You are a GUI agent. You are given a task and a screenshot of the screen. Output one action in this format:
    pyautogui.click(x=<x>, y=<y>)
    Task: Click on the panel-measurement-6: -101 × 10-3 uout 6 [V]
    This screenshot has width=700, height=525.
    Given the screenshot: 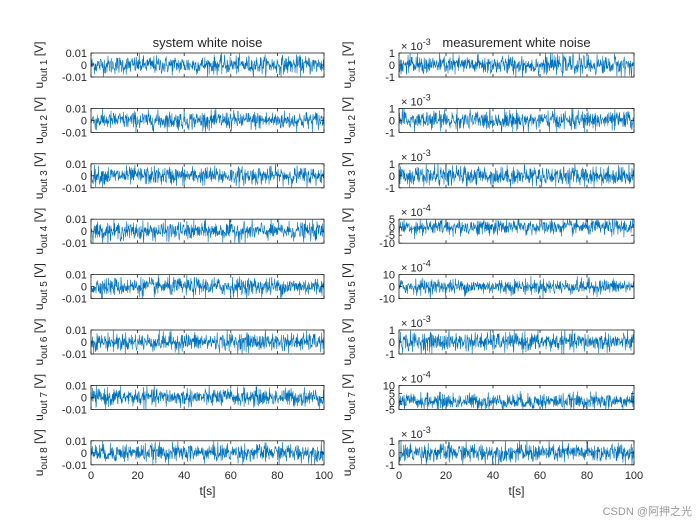 What is the action you would take?
    pyautogui.click(x=487, y=339)
    